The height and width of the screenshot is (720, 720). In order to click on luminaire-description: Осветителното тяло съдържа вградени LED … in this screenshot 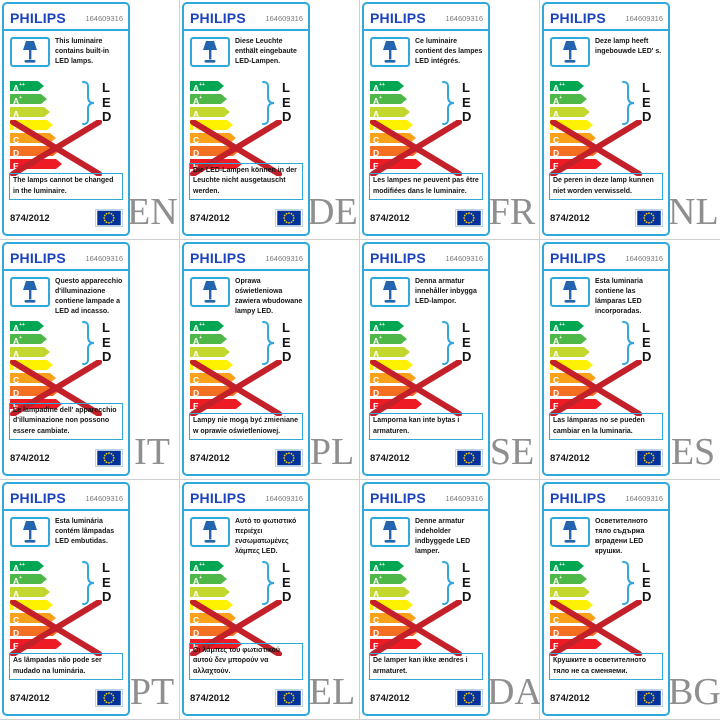, I will do `click(621, 537)`.